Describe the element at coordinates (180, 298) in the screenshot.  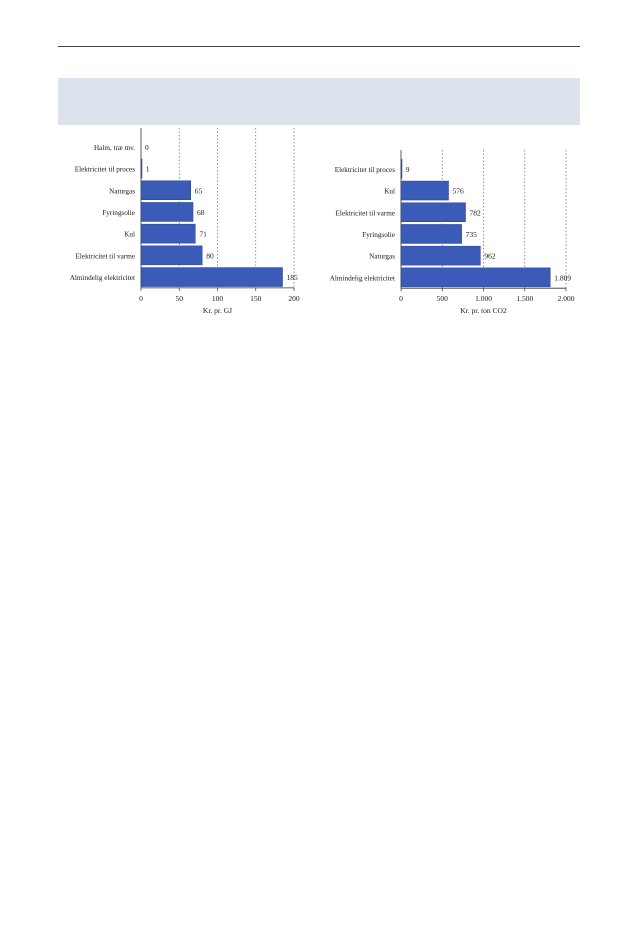
I see `chart1-tick-label: 50` at that location.